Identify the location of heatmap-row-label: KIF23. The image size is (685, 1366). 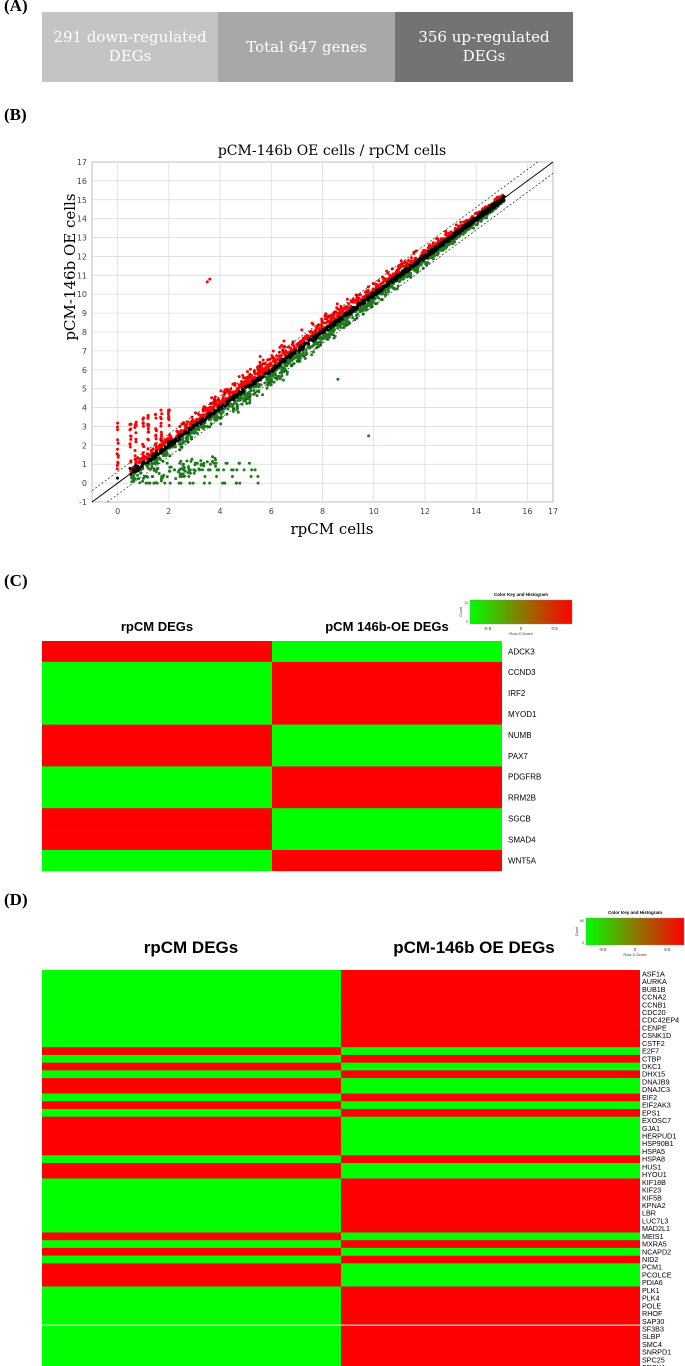
(651, 1190).